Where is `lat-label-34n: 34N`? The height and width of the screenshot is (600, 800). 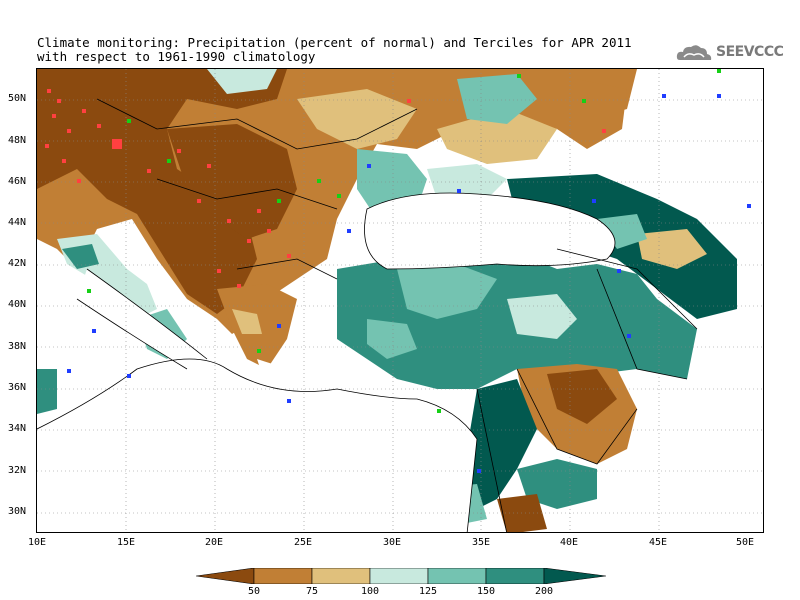
lat-label-34n: 34N is located at coordinates (17, 428).